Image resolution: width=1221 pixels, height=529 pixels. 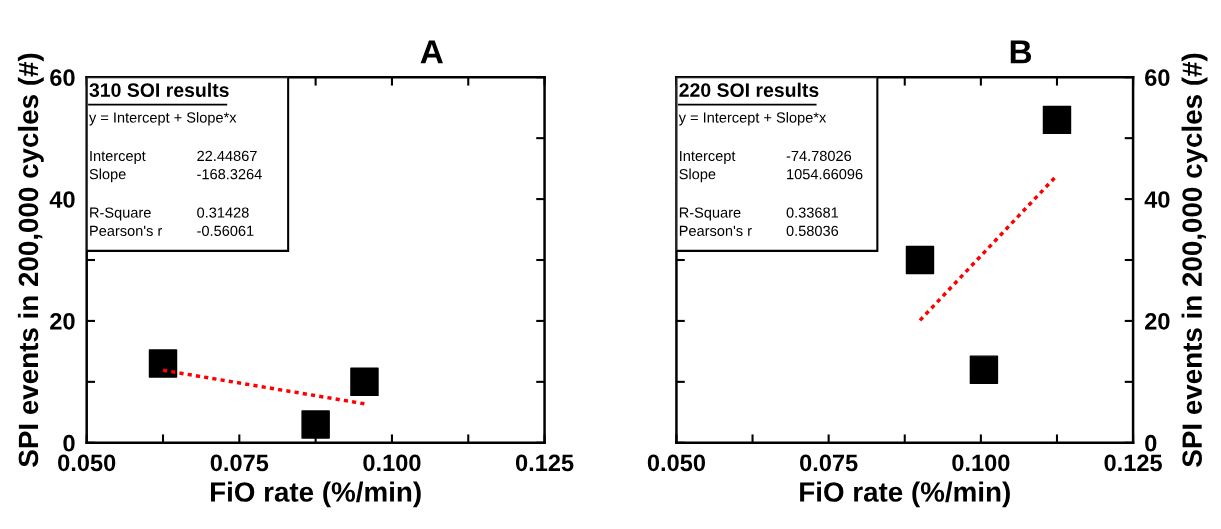 I want to click on chart-title: B, so click(x=1021, y=52).